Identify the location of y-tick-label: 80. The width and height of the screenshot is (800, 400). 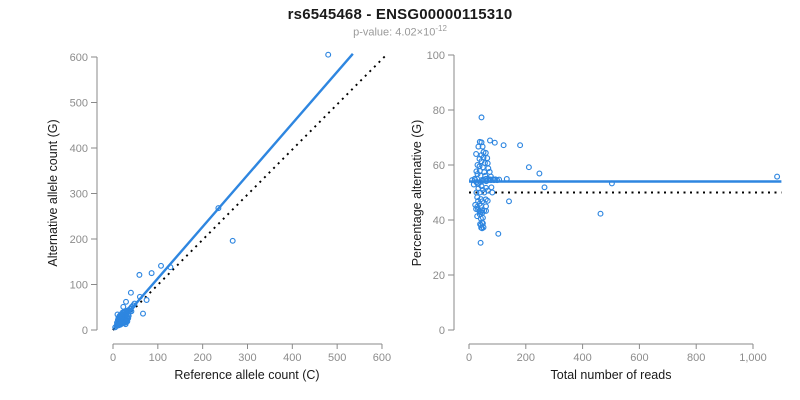
(439, 111).